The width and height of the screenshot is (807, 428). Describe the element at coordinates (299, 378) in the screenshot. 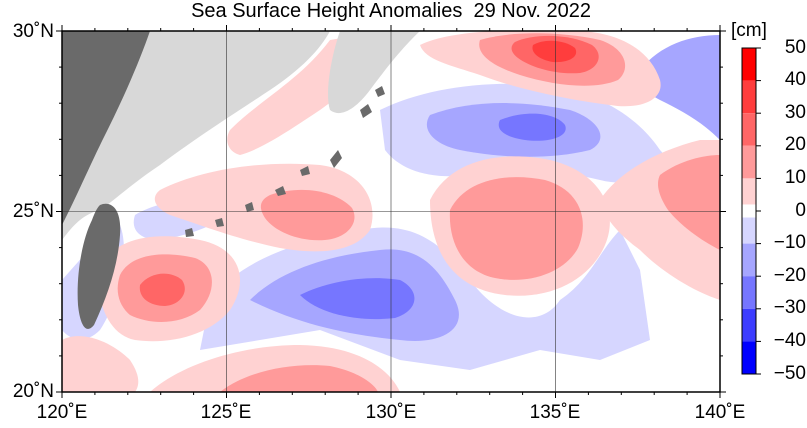

I see `positive-anomaly-south-inner` at that location.